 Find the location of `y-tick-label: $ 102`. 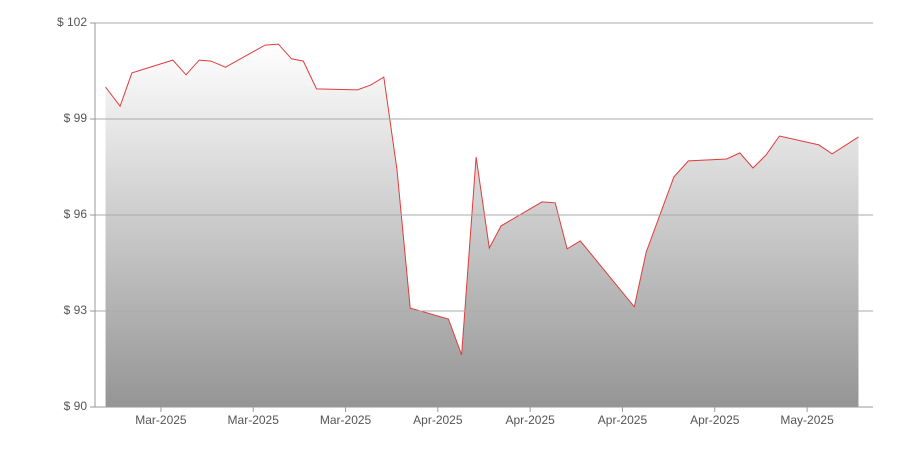

y-tick-label: $ 102 is located at coordinates (72, 22).